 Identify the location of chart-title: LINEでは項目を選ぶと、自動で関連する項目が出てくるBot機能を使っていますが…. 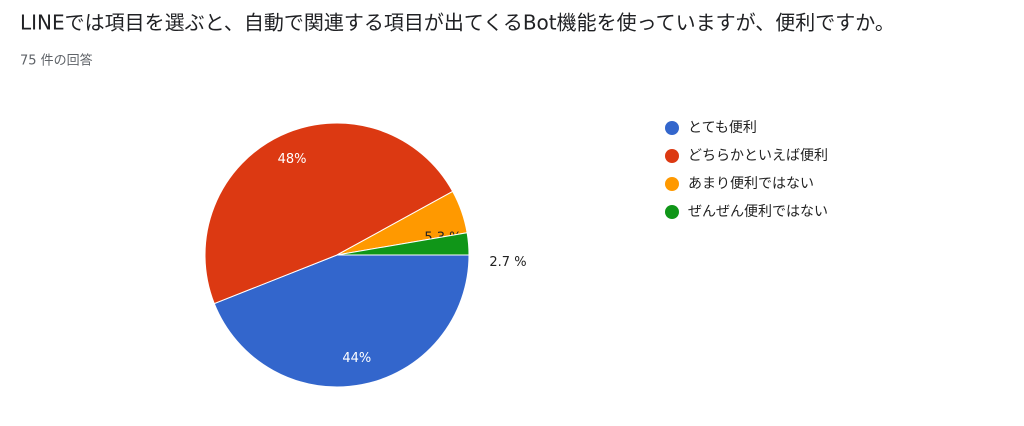
(457, 23).